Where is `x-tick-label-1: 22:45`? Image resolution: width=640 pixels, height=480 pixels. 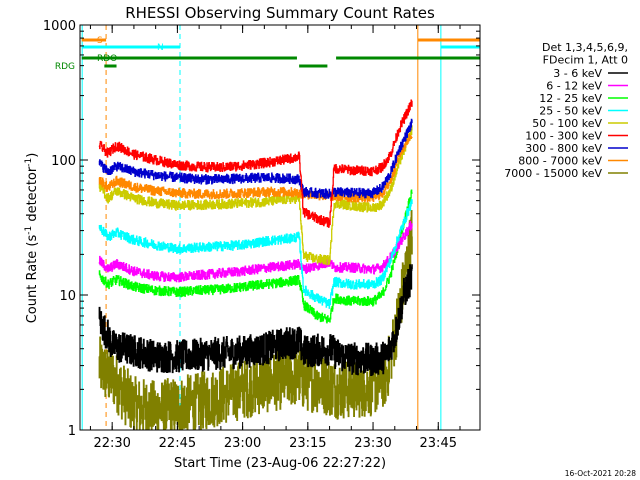 x-tick-label-1: 22:45 is located at coordinates (177, 443).